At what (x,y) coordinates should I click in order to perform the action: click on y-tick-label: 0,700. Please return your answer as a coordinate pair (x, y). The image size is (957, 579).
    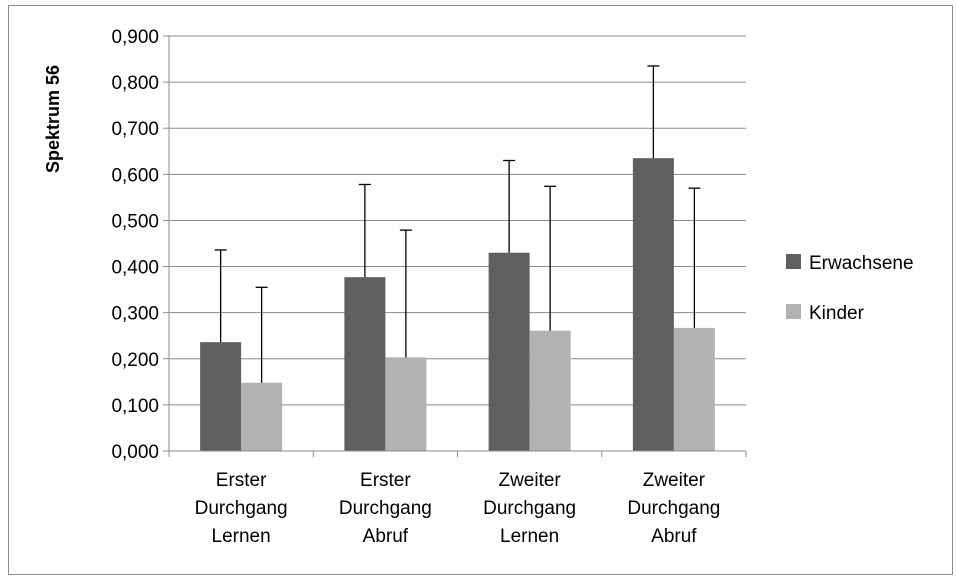
    Looking at the image, I should click on (135, 129).